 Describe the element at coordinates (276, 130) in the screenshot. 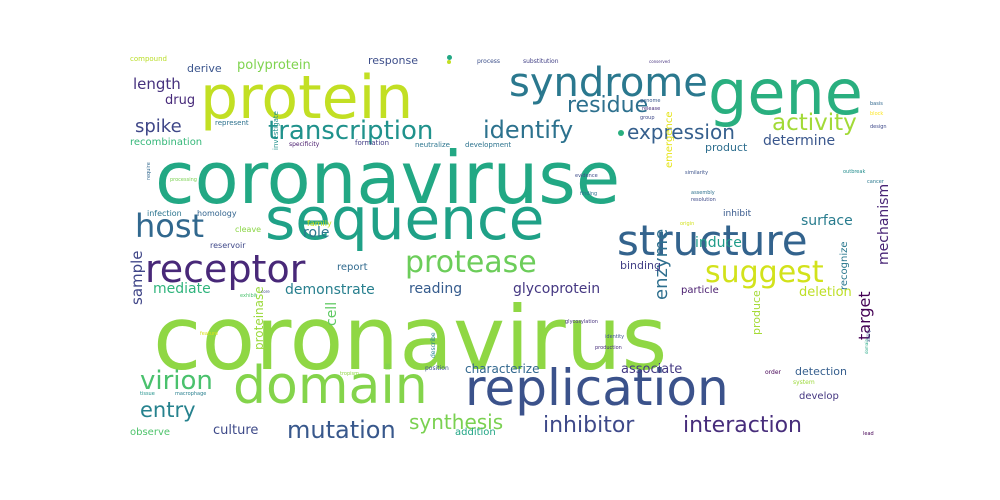

I see `word-investigate: investigate` at that location.